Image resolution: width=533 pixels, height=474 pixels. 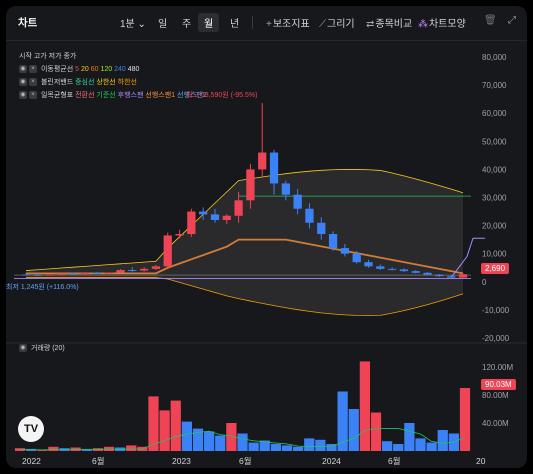 What do you see at coordinates (222, 95) in the screenshot?
I see `high-annotation: 최고 63,590원 (-95.5%)` at bounding box center [222, 95].